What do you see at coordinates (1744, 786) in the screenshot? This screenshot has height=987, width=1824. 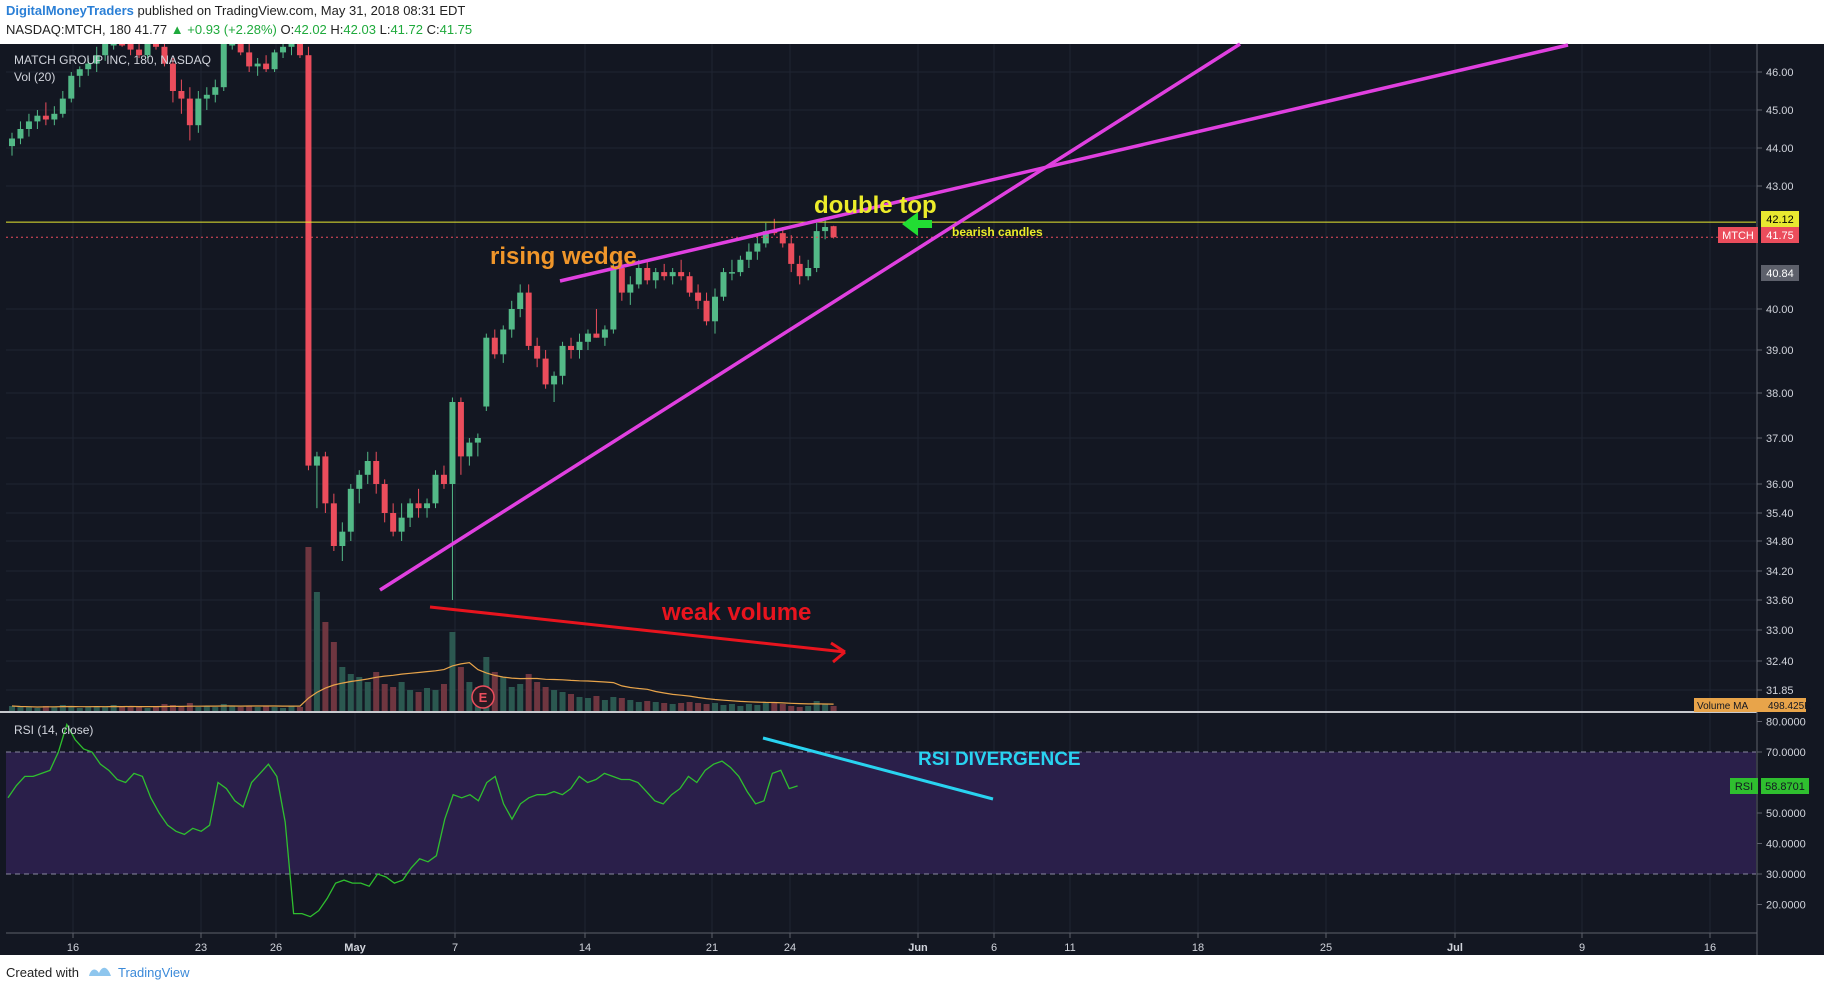 I see `rsi-symbol-tag` at bounding box center [1744, 786].